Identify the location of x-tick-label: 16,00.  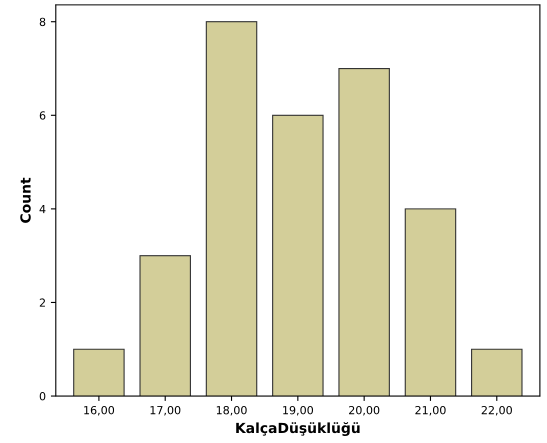
(99, 411).